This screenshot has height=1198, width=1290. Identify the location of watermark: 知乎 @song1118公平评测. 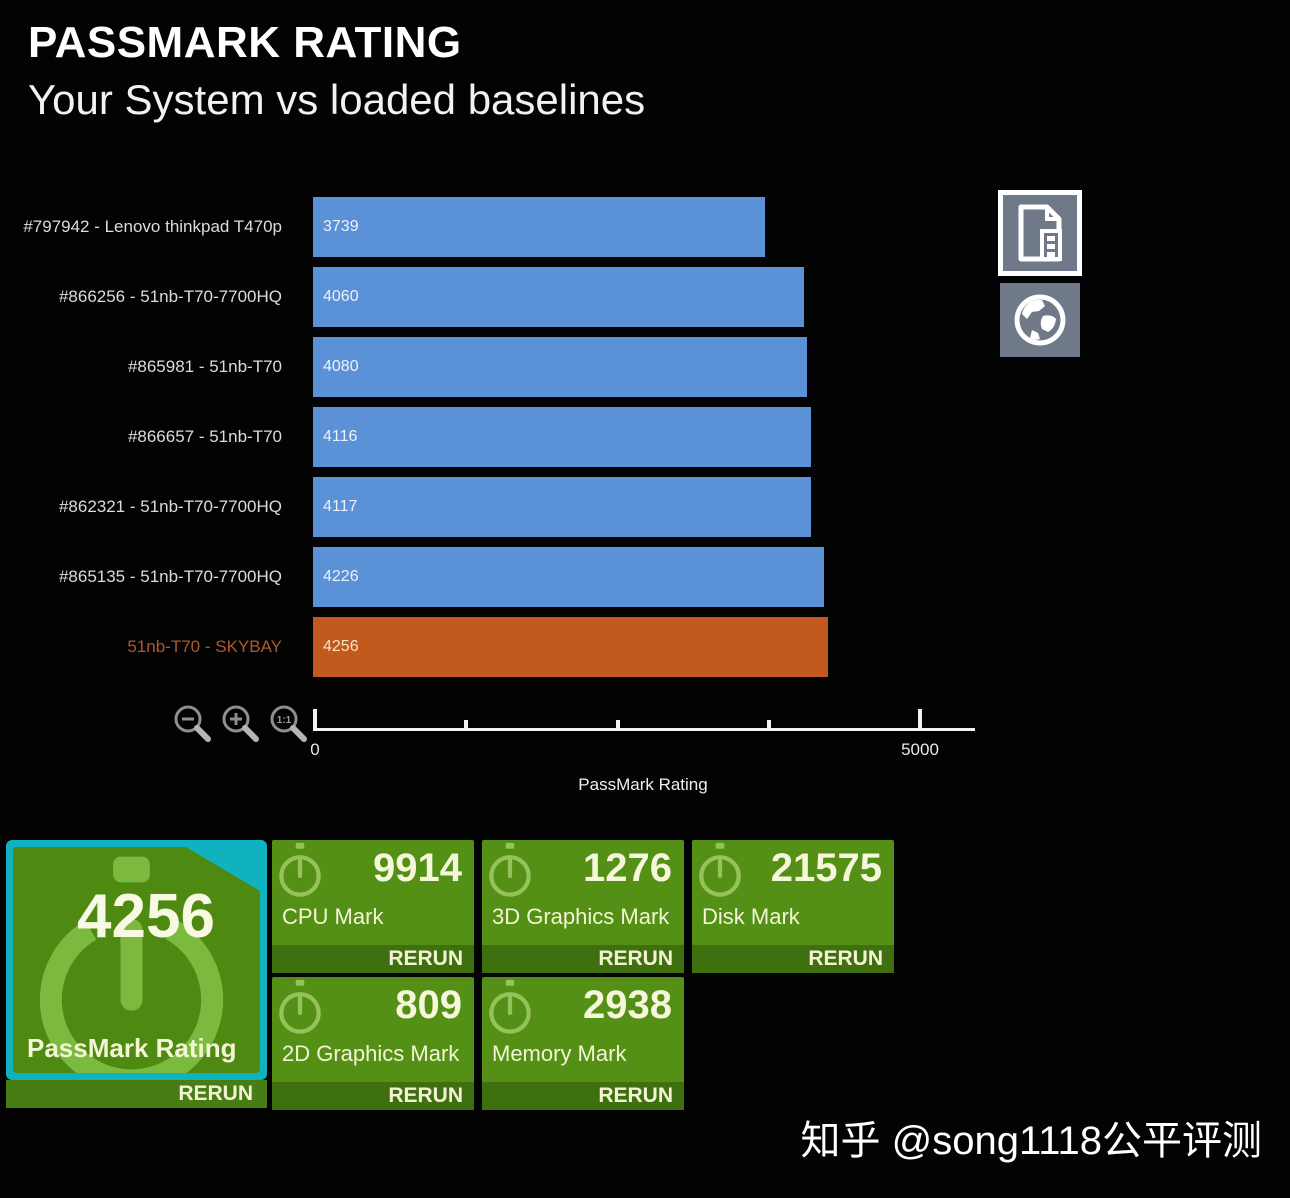
(1031, 1141).